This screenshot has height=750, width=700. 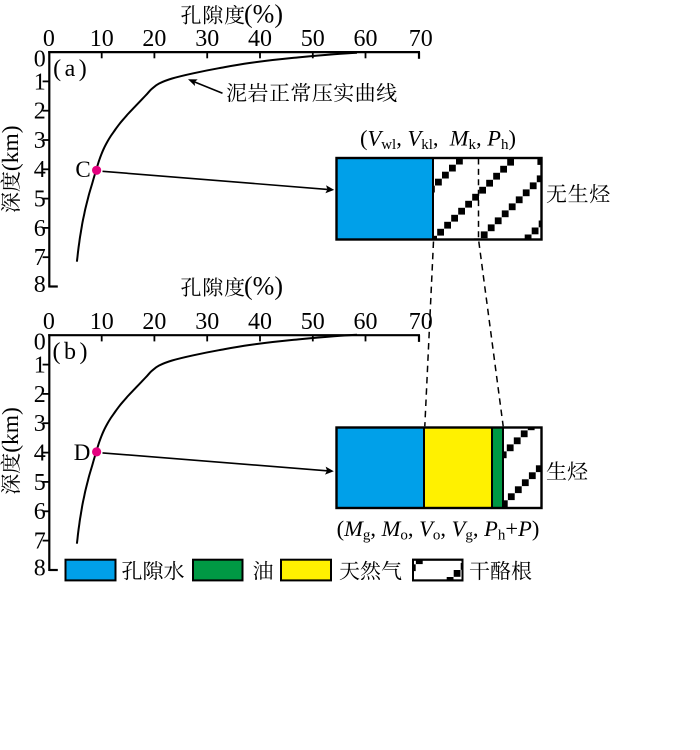 What do you see at coordinates (438, 529) in the screenshot?
I see `svg-text: (Mg​, Mo​, Vo​, Vg​, Ph​+P)` at bounding box center [438, 529].